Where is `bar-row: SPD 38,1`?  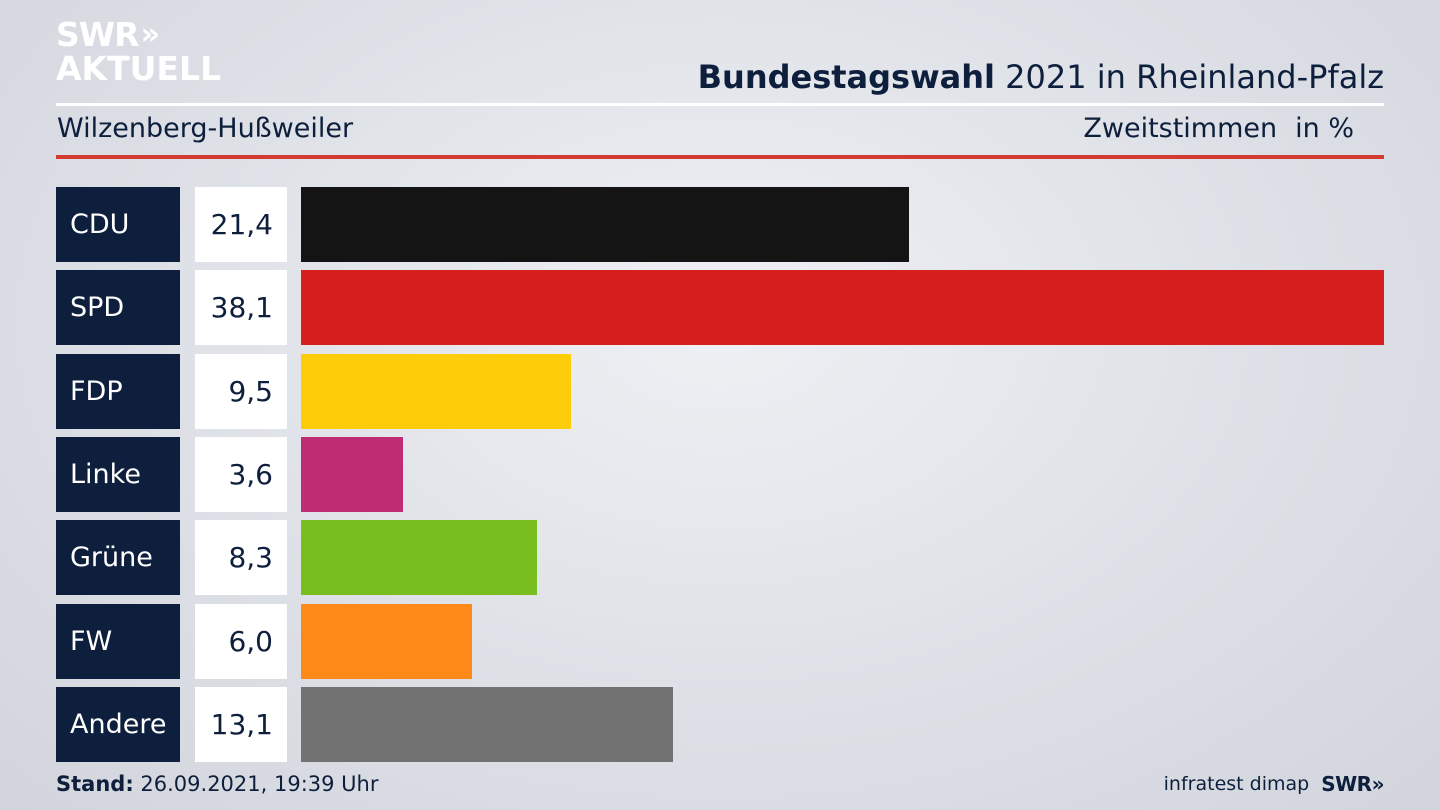
bar-row: SPD 38,1 is located at coordinates (720, 308).